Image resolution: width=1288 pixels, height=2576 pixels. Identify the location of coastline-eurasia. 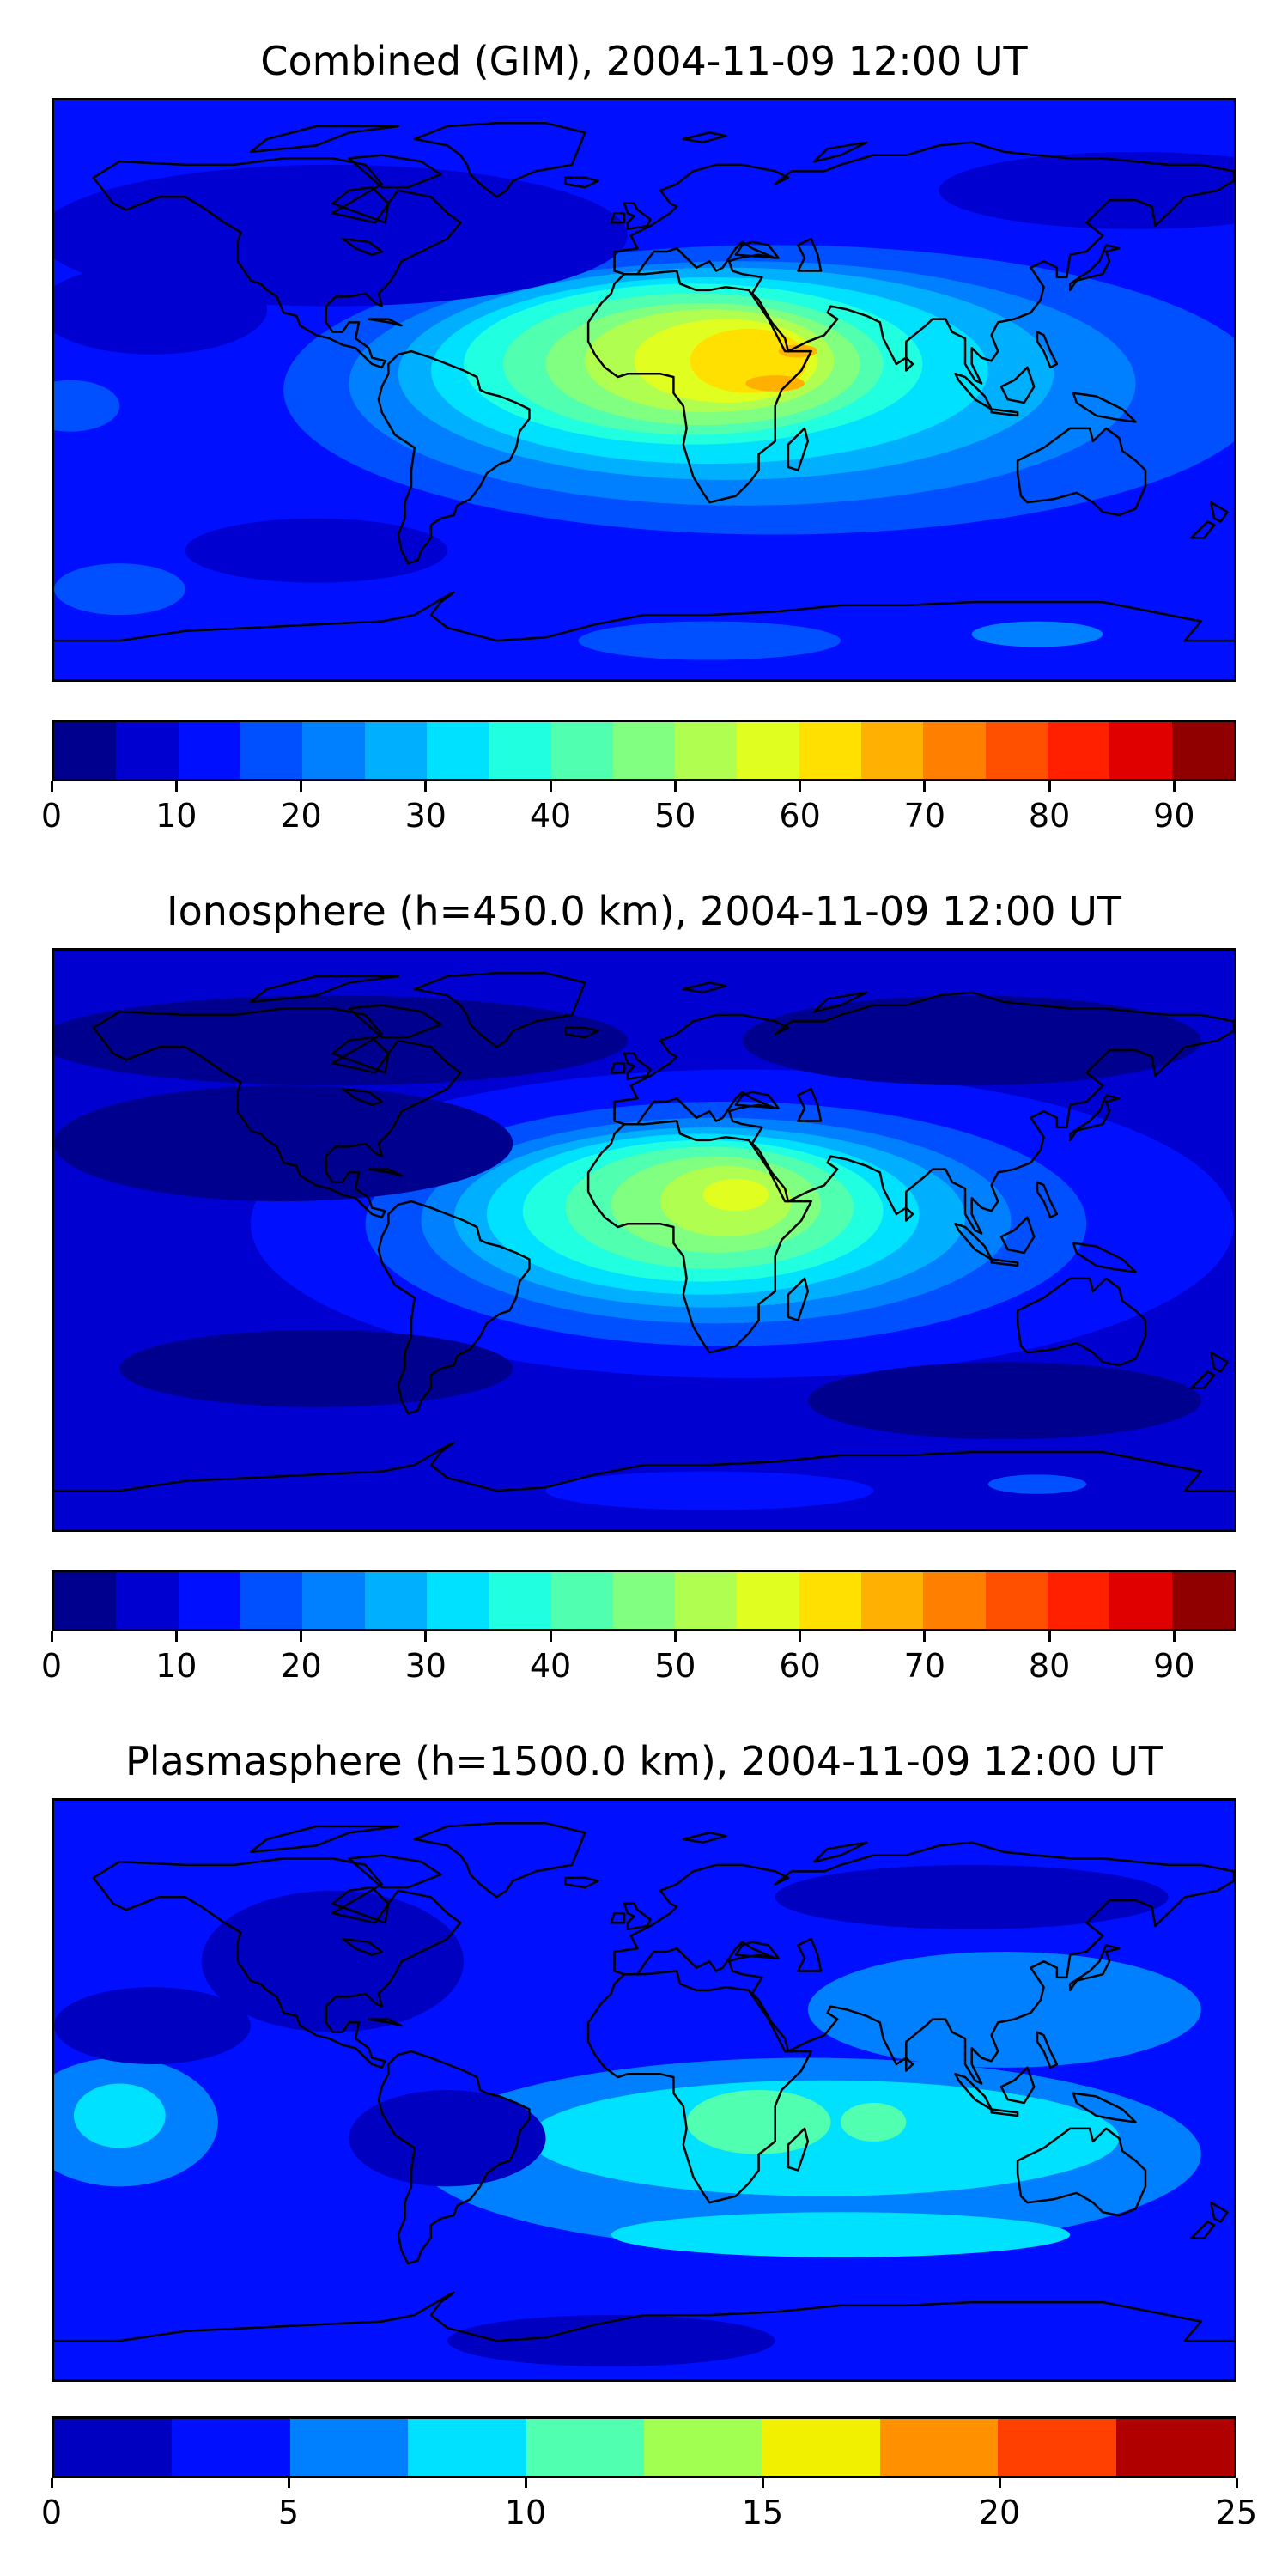
(924, 1113).